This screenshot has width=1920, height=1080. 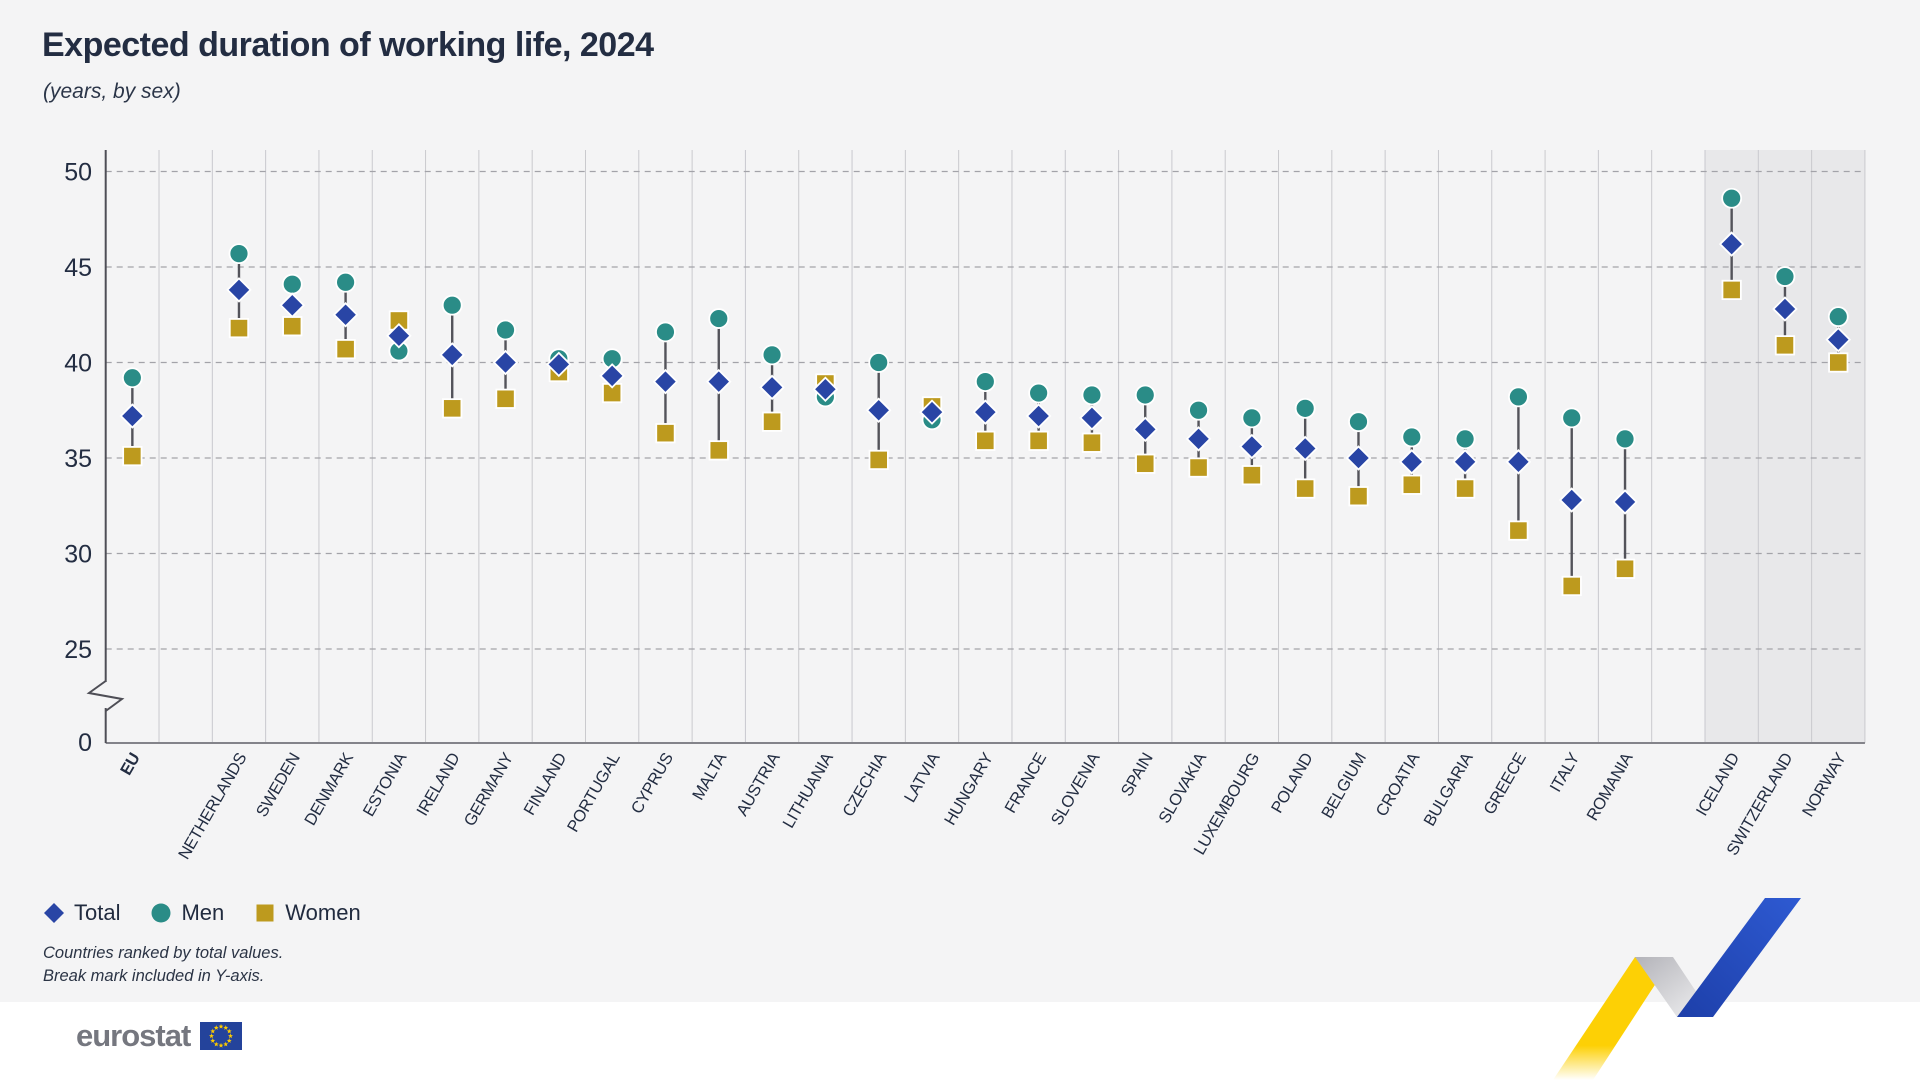 What do you see at coordinates (78, 650) in the screenshot?
I see `y-tick-label-25: 25` at bounding box center [78, 650].